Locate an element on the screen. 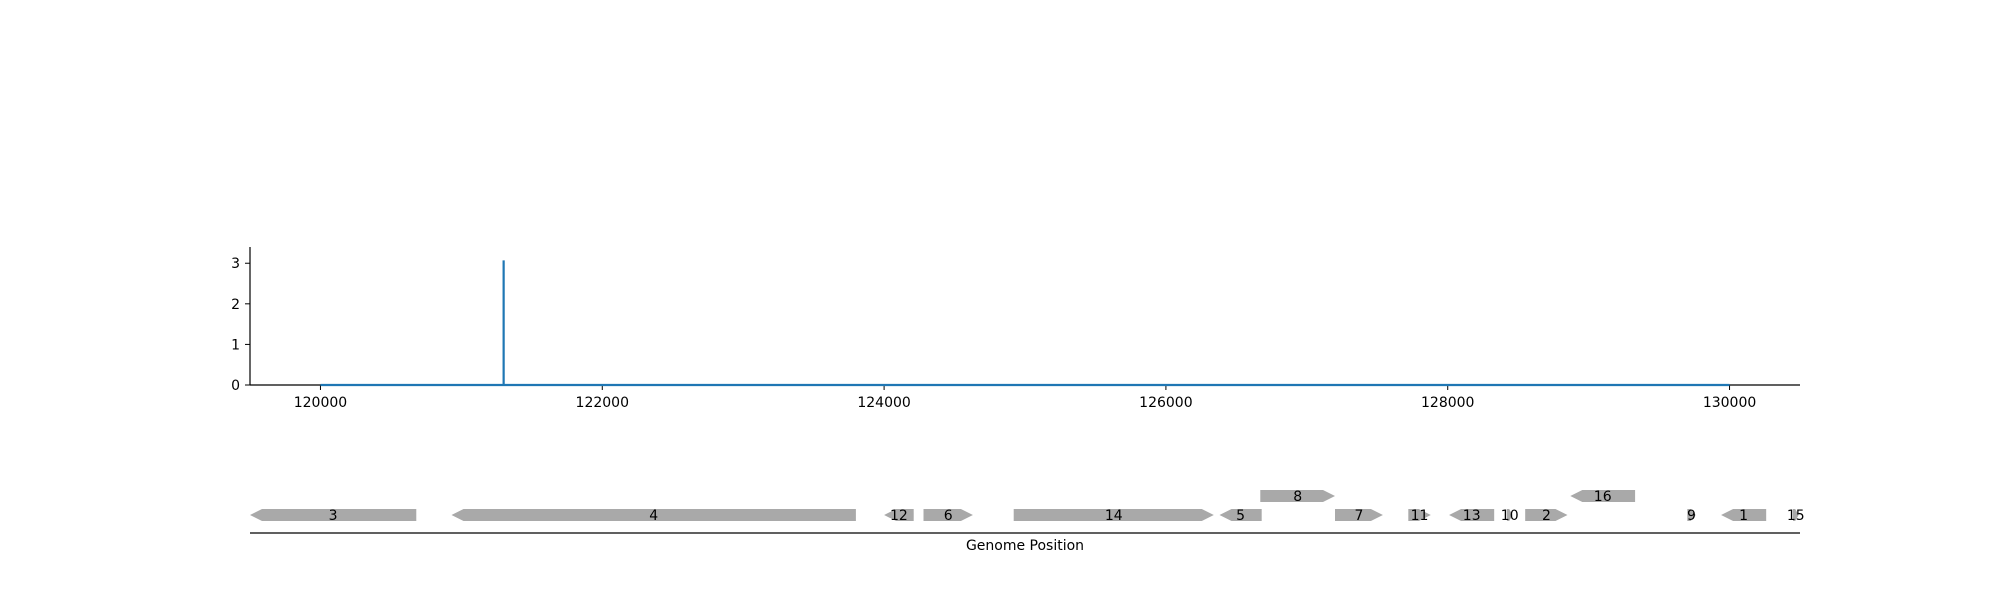 Image resolution: width=2000 pixels, height=605 pixels. gene-features: 3 4 12 6 14 5 8 7 11 13 10 2 16 9 1 15 is located at coordinates (1027, 506).